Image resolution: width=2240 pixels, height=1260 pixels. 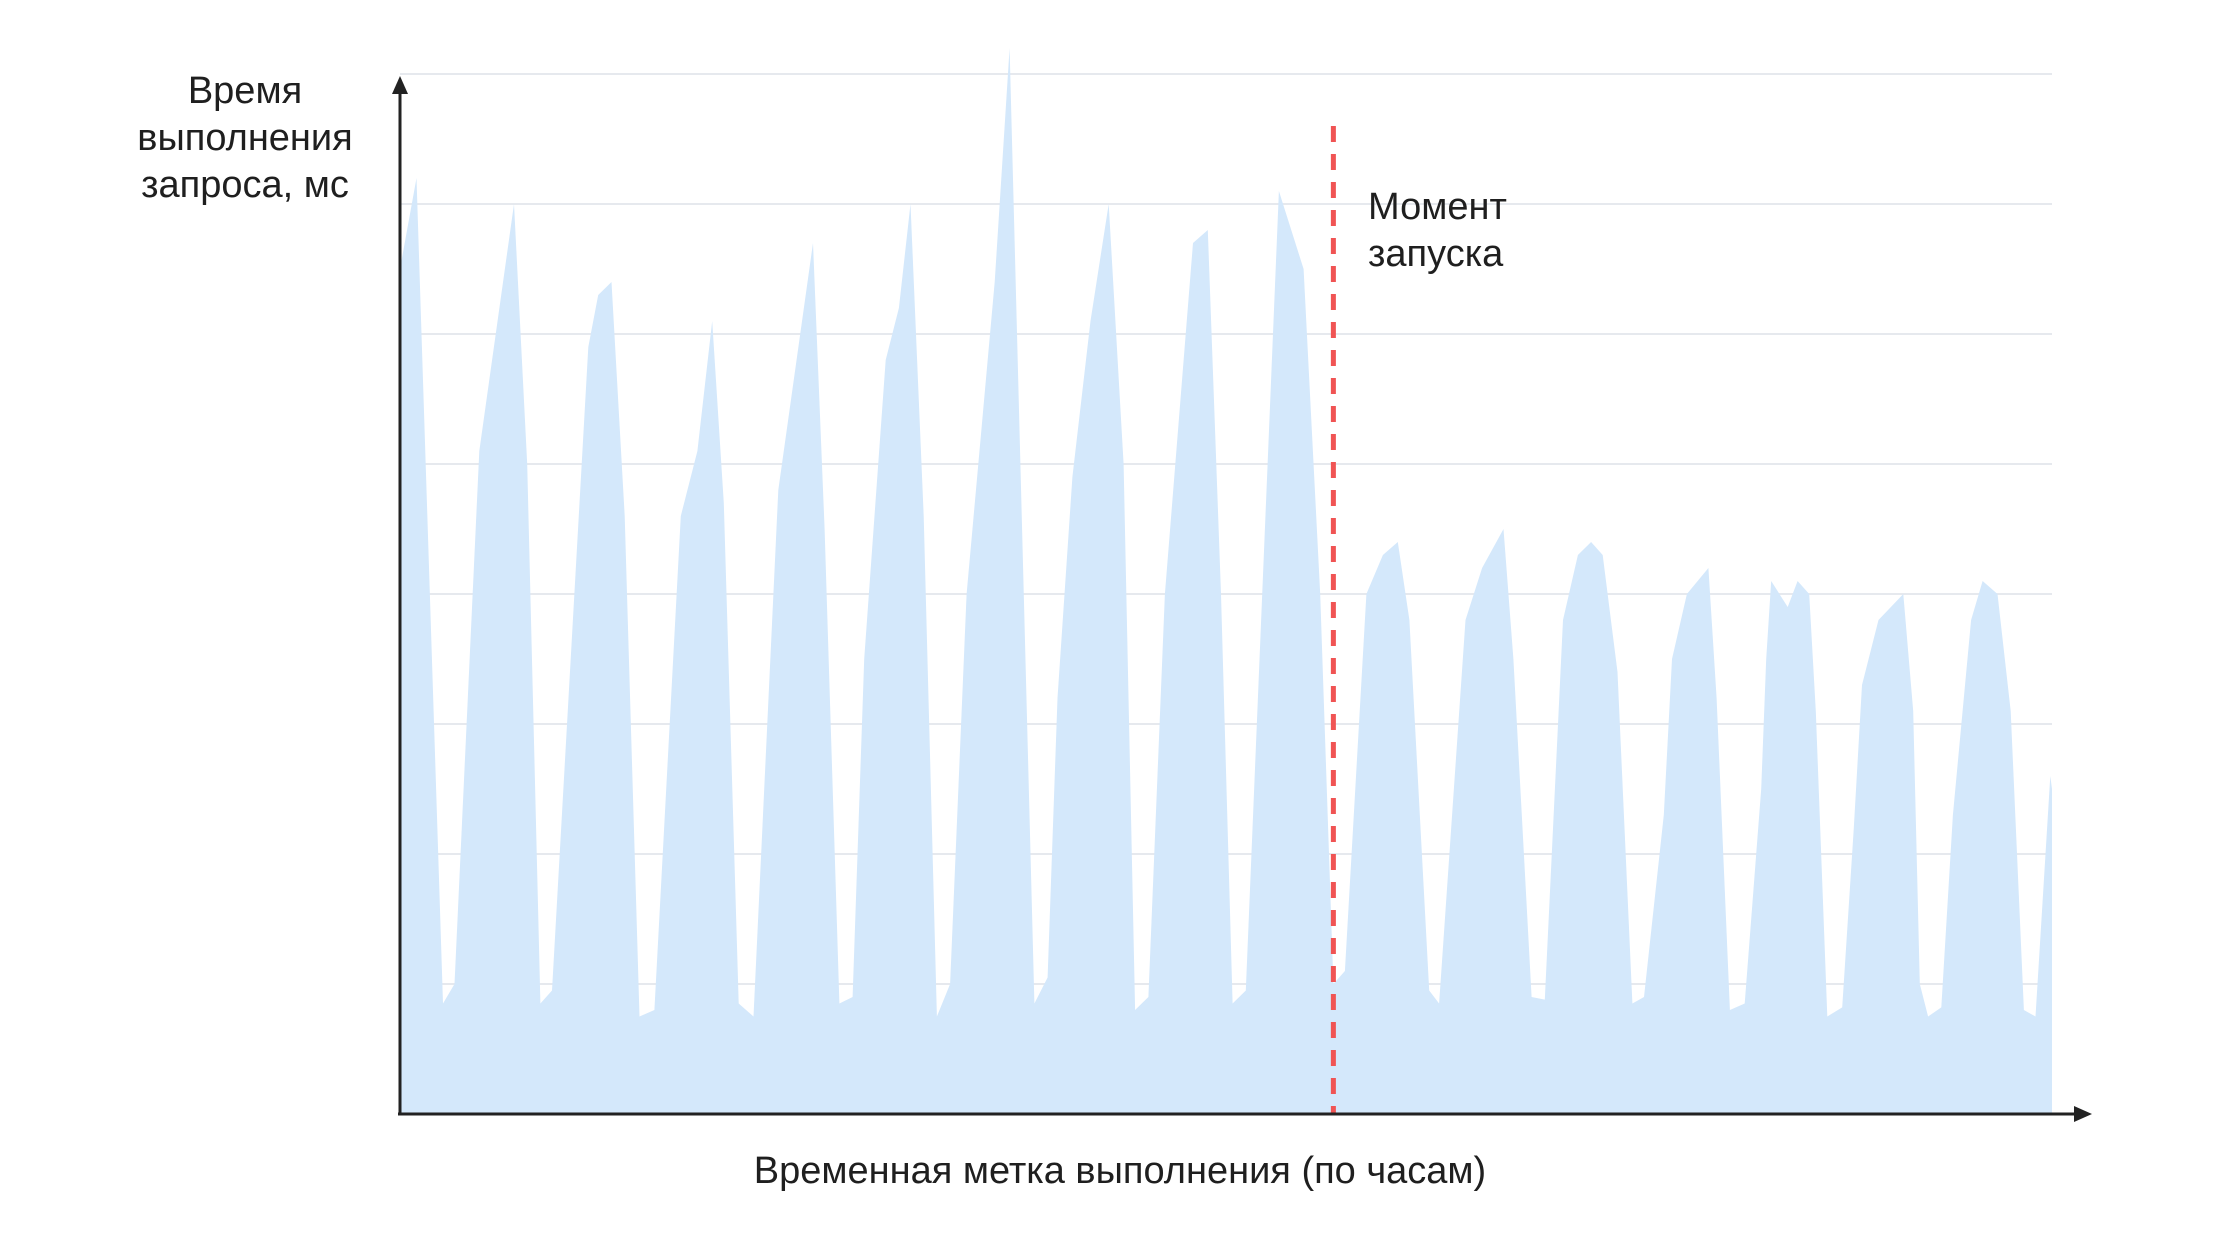 I want to click on y-axis-label-line: запроса, мс, so click(x=245, y=185).